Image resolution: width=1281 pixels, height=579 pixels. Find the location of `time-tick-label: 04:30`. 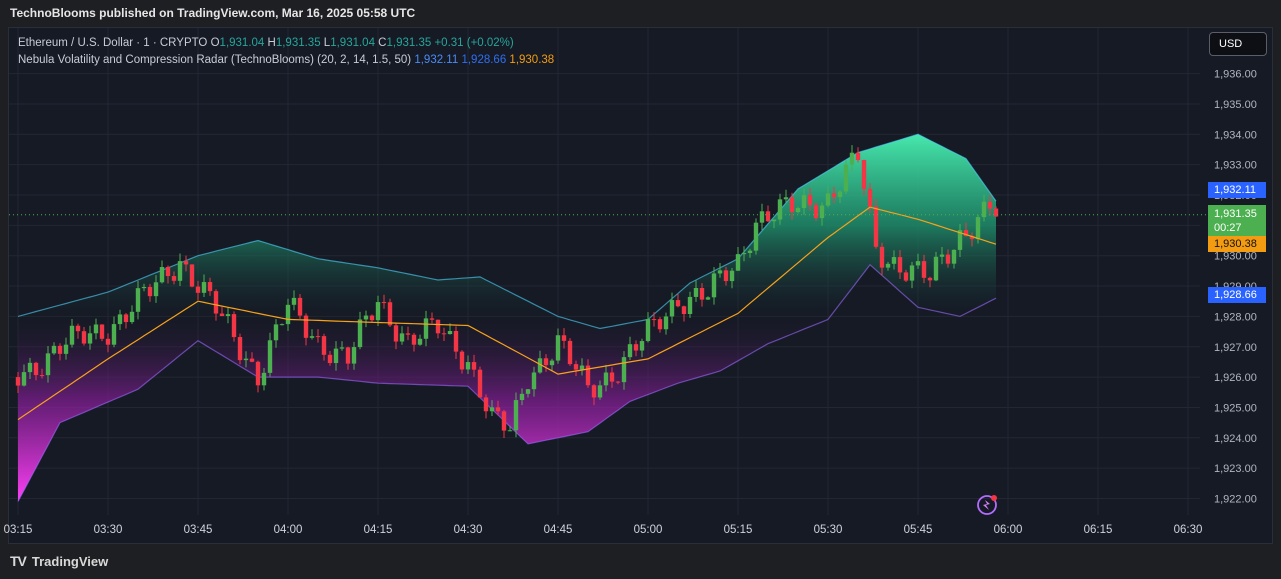

time-tick-label: 04:30 is located at coordinates (468, 530).